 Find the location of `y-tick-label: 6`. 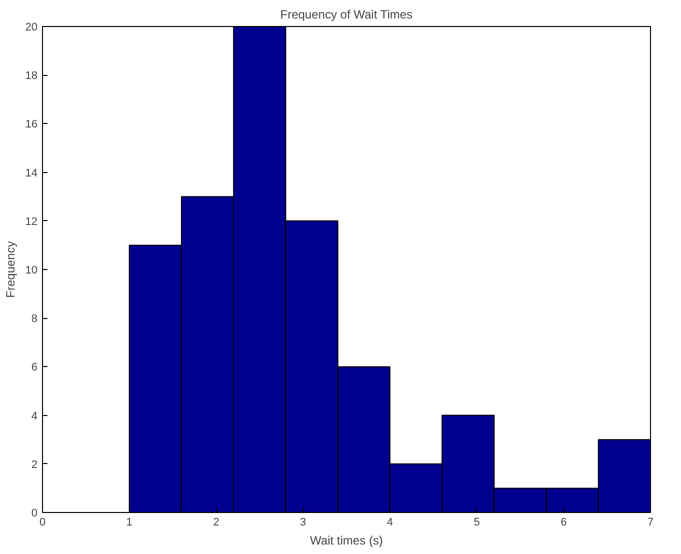

y-tick-label: 6 is located at coordinates (34, 368).